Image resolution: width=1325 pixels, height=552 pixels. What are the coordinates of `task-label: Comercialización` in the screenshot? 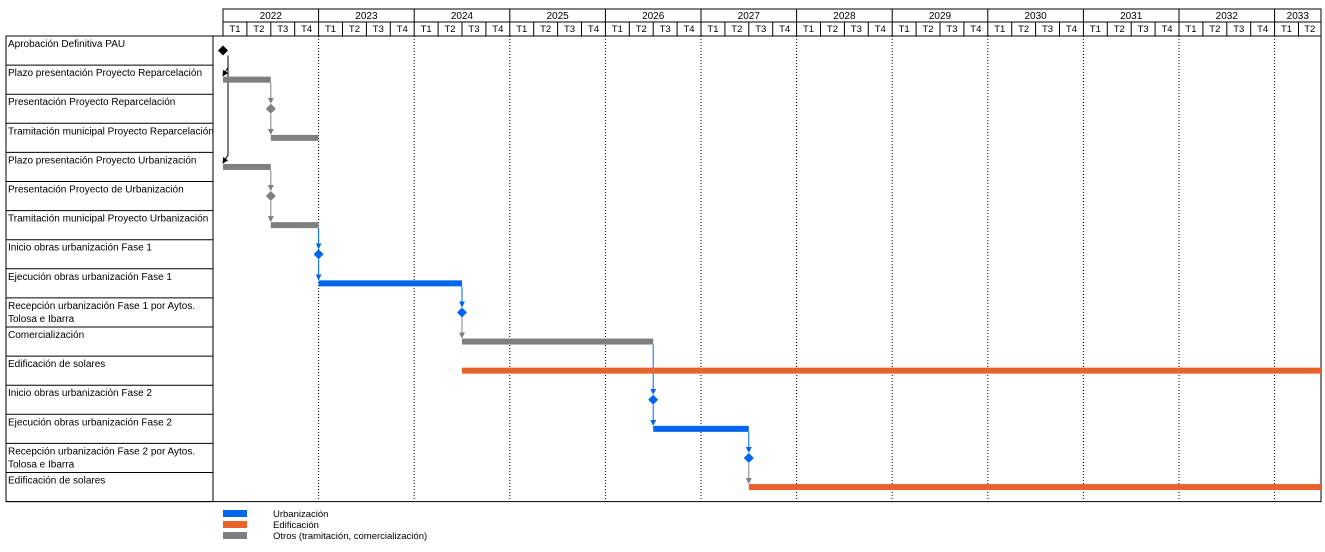 It's located at (46, 335).